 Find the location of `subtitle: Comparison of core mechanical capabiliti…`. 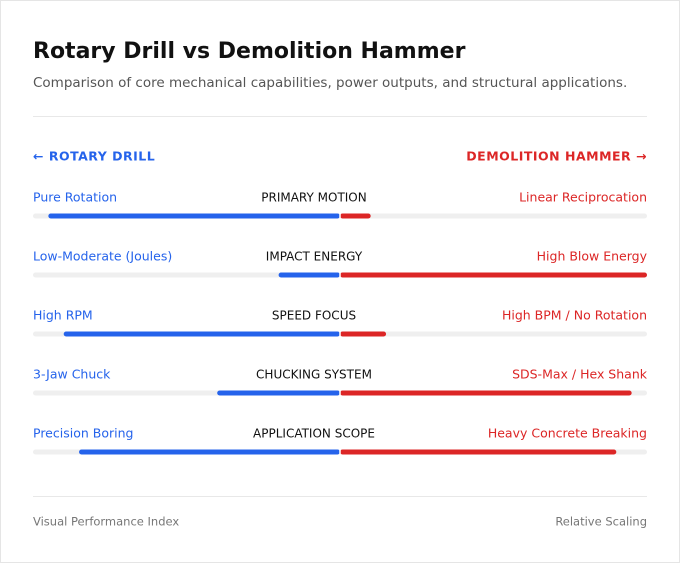

subtitle: Comparison of core mechanical capabiliti… is located at coordinates (330, 83).